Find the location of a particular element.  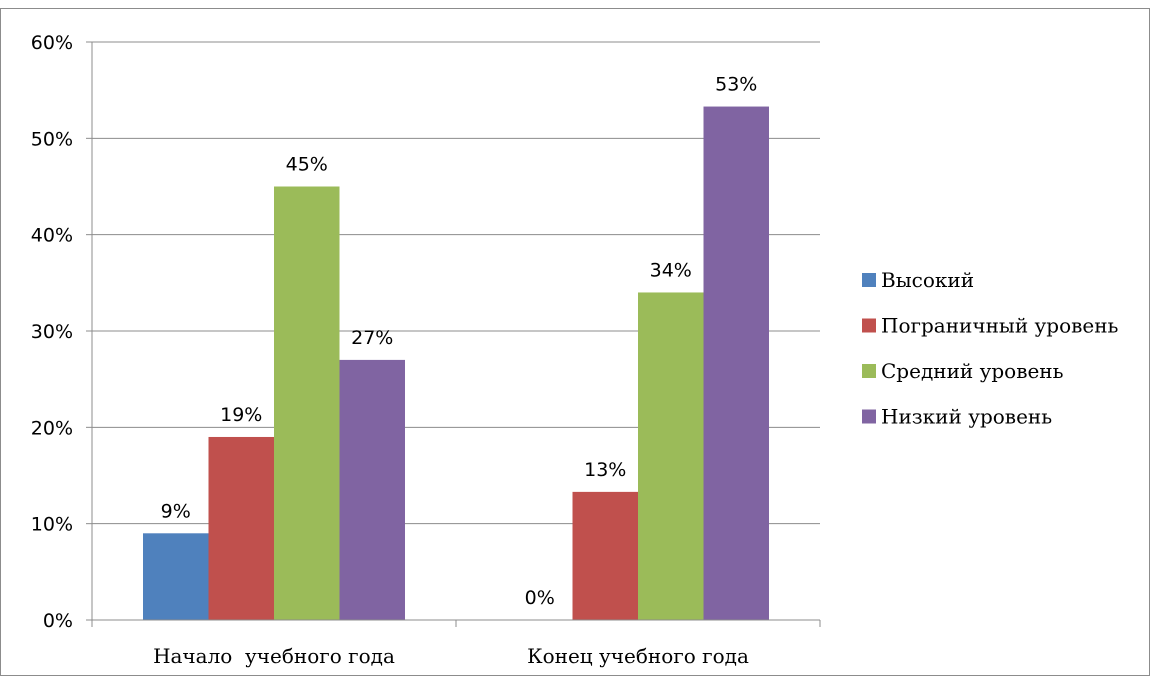

data-label: 34% is located at coordinates (671, 270).